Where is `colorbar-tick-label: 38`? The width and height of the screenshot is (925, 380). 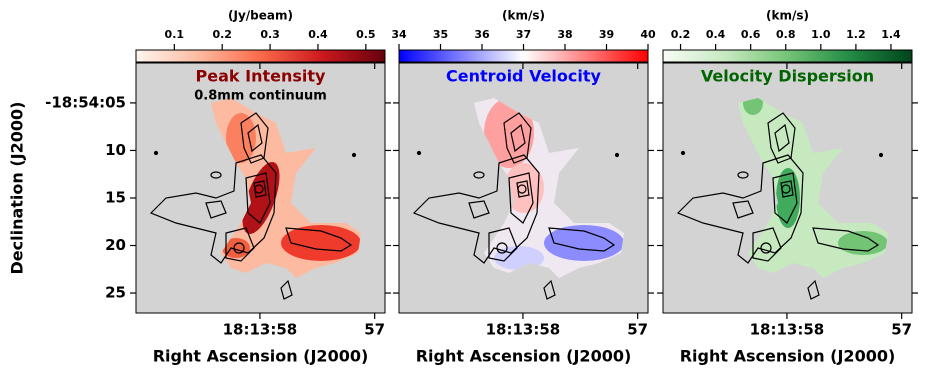
colorbar-tick-label: 38 is located at coordinates (564, 34).